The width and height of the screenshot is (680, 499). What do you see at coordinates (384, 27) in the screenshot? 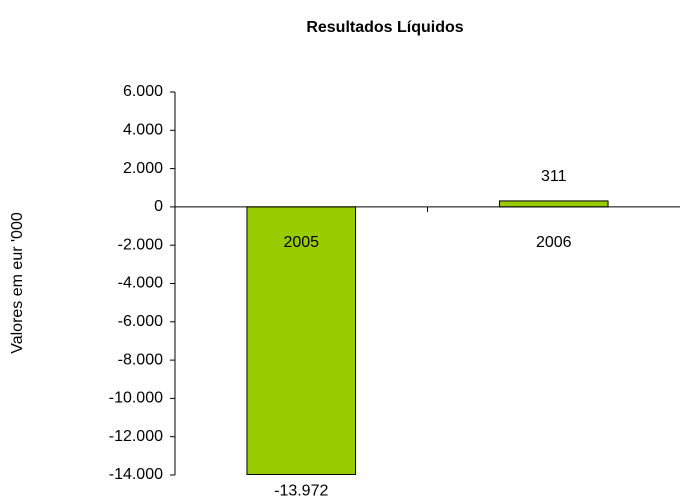
I see `chart-title: Resultados Líquidos` at bounding box center [384, 27].